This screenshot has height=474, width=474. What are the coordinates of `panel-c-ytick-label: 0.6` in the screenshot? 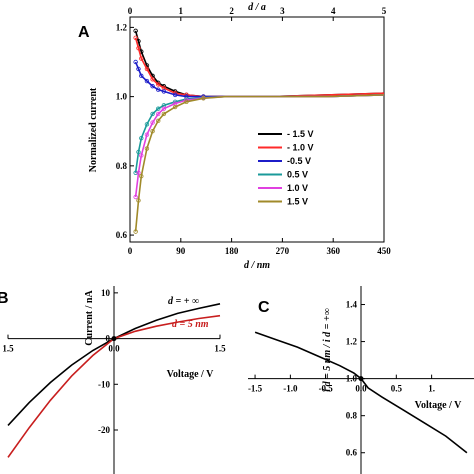 It's located at (352, 453).